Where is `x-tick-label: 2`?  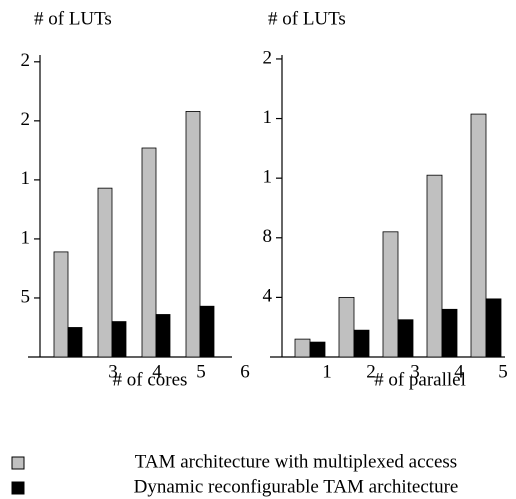 x-tick-label: 2 is located at coordinates (371, 371).